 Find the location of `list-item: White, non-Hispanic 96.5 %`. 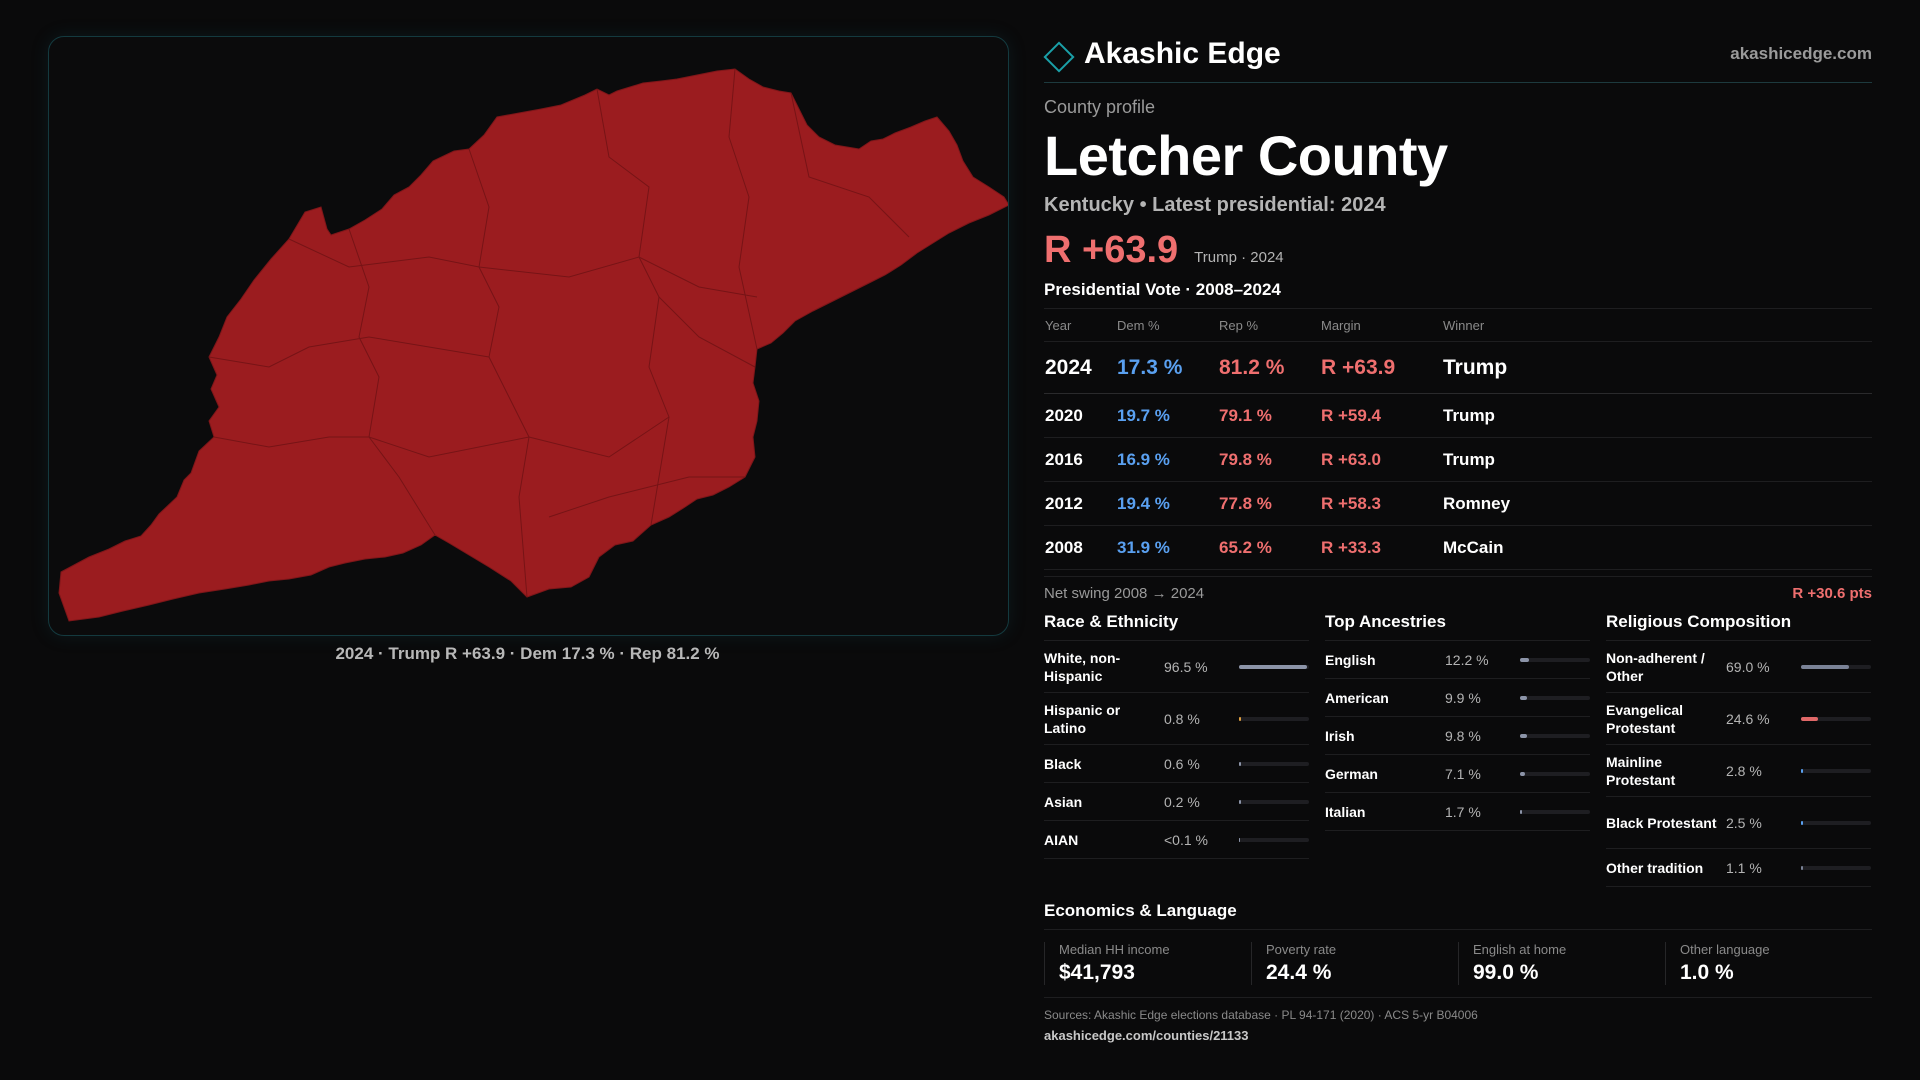

list-item: White, non-Hispanic 96.5 % is located at coordinates (1176, 667).